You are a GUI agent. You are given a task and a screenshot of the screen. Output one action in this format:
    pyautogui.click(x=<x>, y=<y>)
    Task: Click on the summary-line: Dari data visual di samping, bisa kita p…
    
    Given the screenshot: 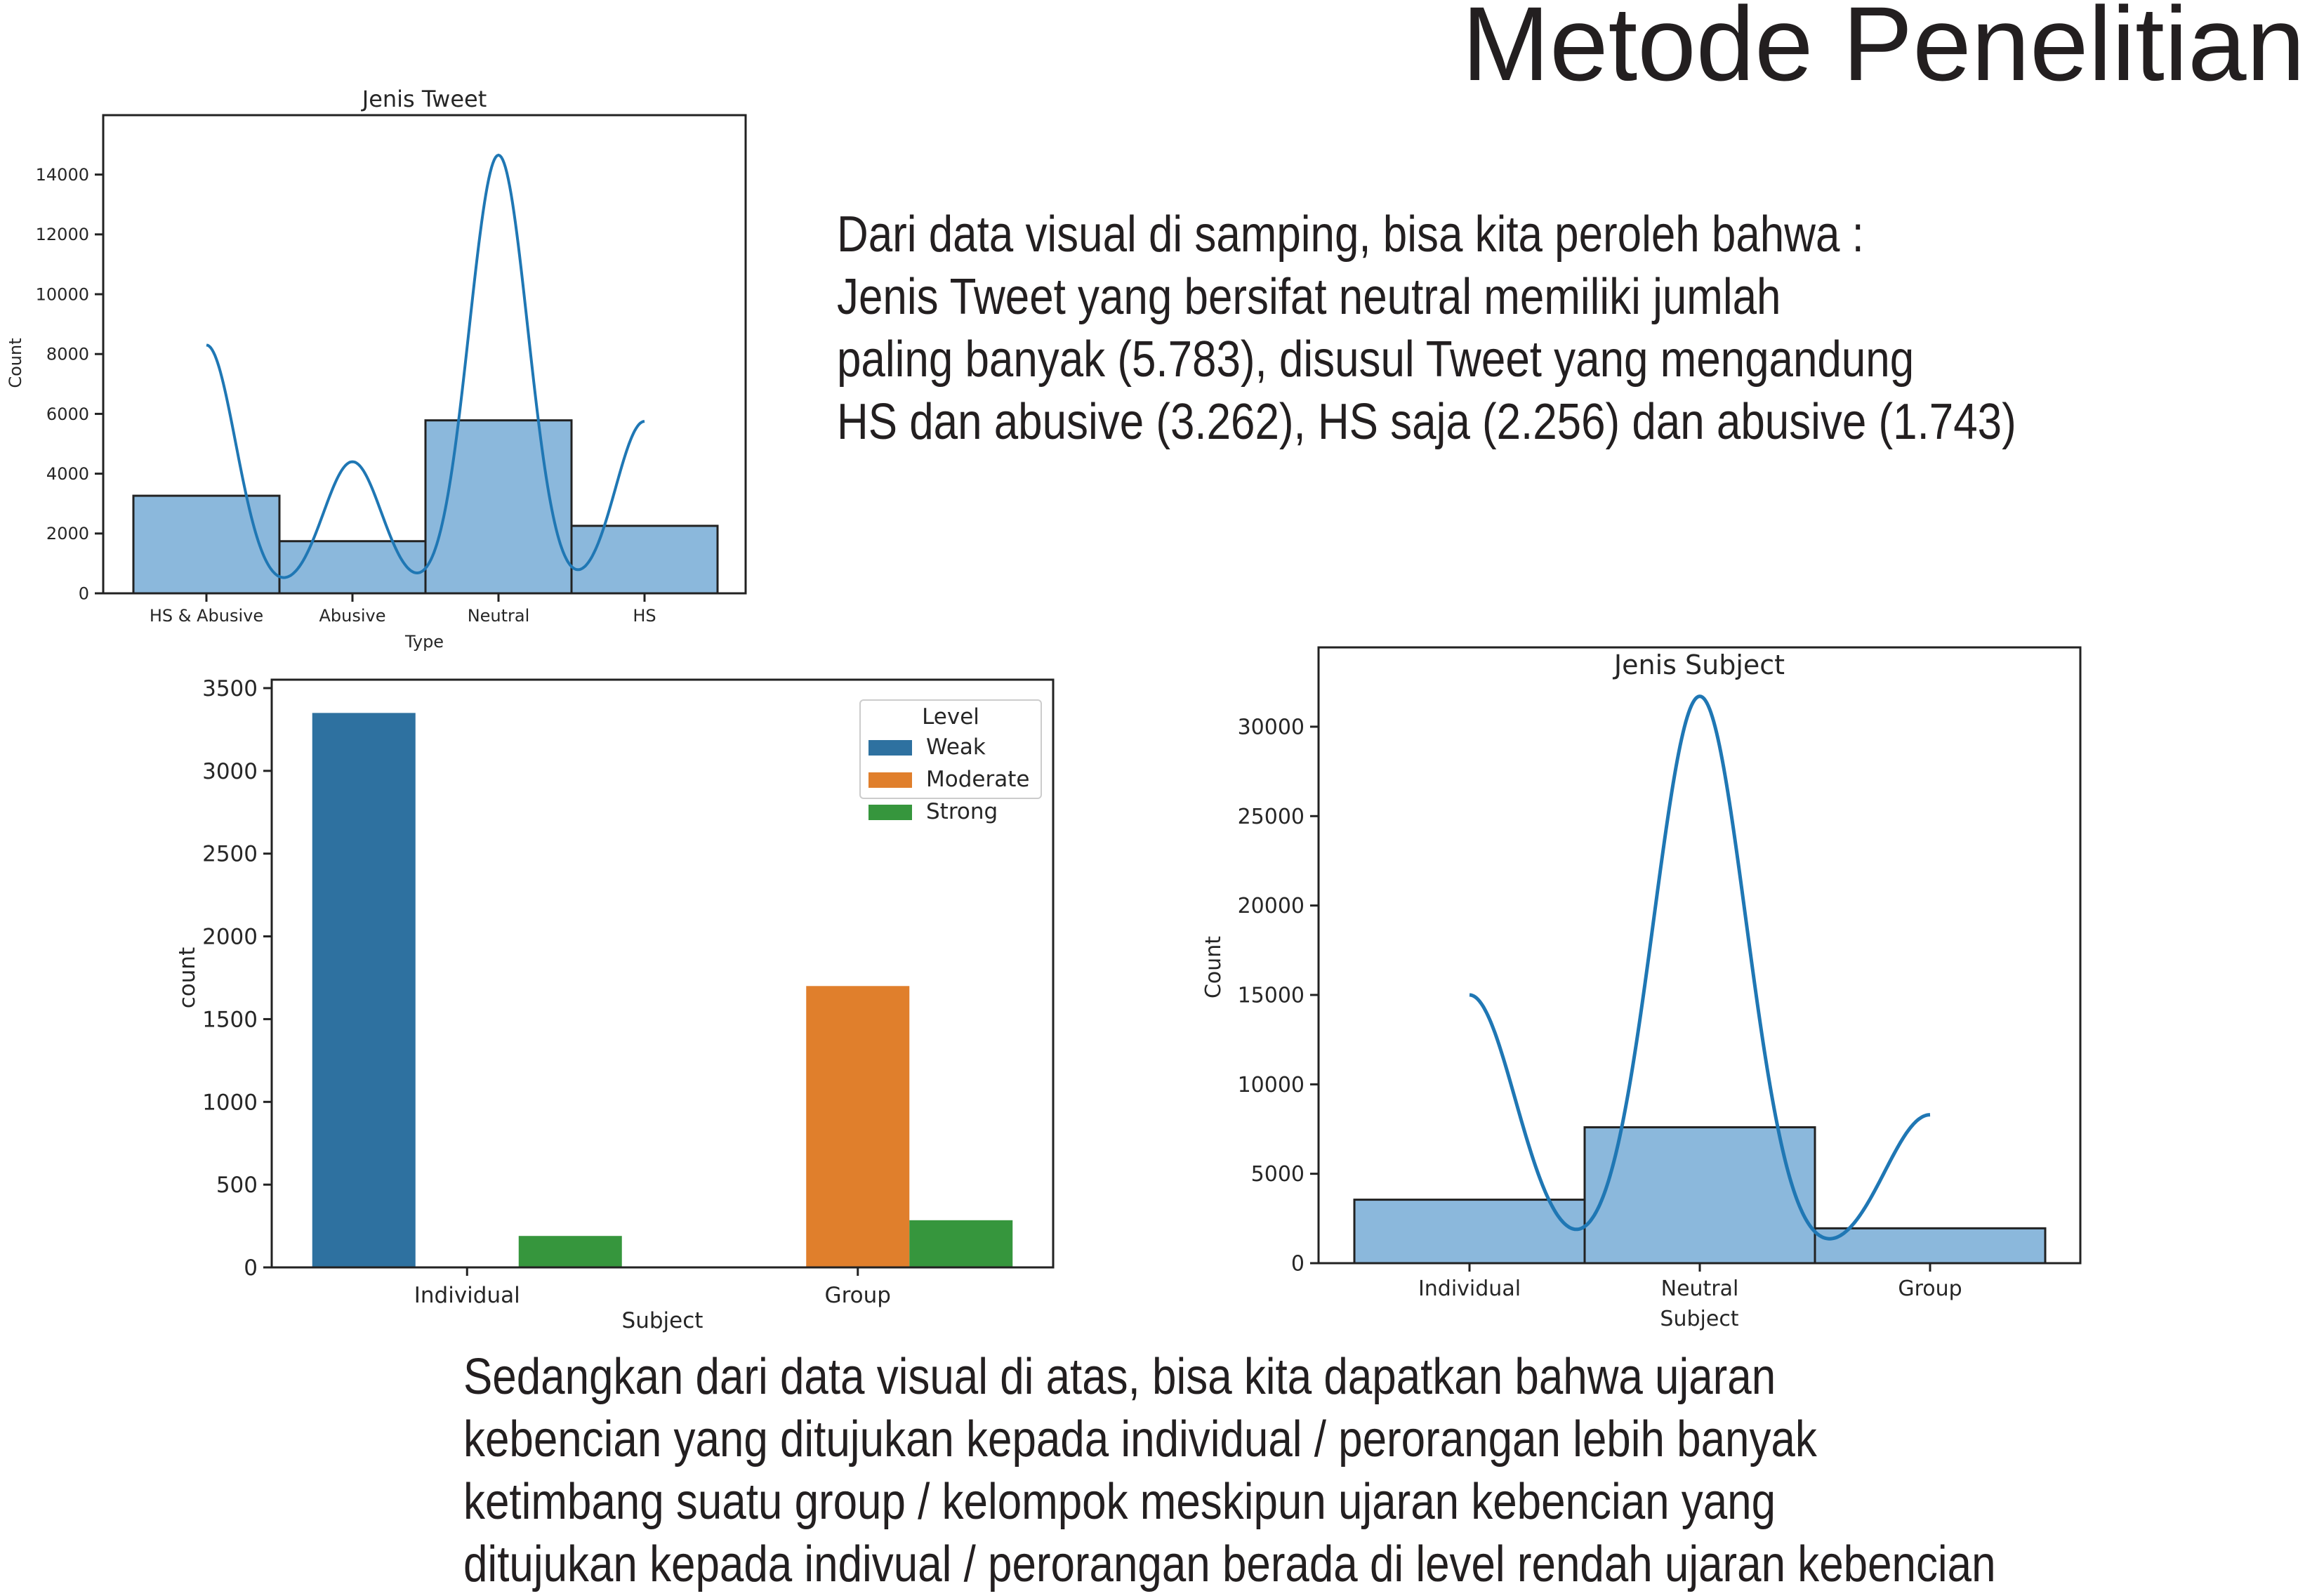 What is the action you would take?
    pyautogui.click(x=1350, y=234)
    